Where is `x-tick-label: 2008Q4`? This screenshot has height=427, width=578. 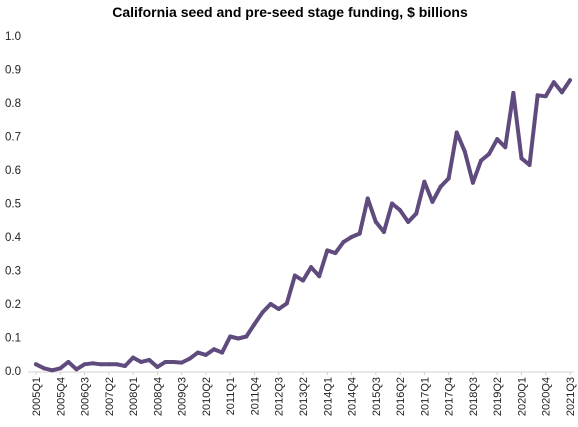 x-tick-label: 2008Q4 is located at coordinates (158, 396).